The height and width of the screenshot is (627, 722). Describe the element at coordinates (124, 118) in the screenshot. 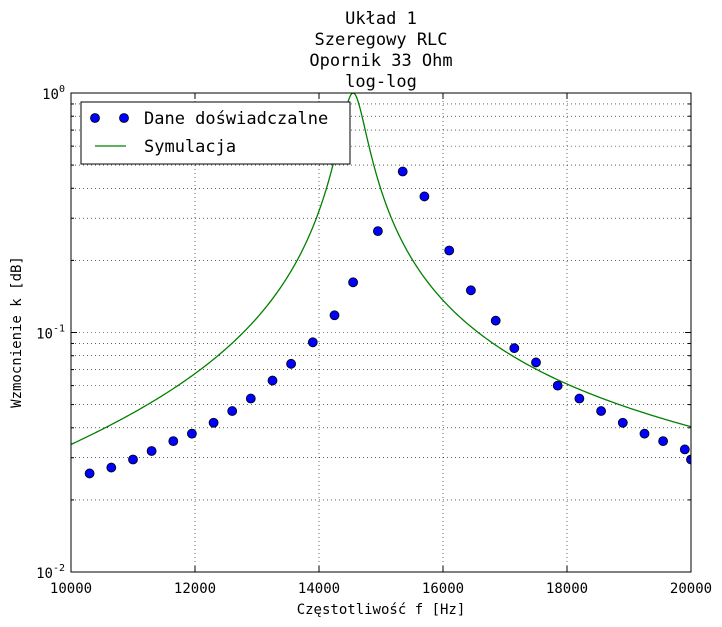

I see `legend-marker-1b` at that location.